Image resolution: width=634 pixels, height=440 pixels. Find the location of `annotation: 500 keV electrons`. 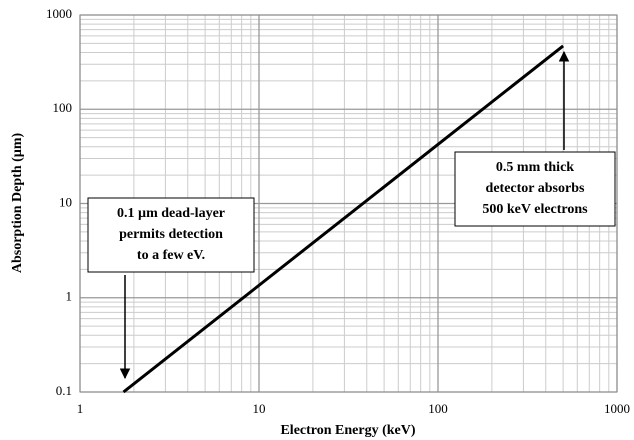

annotation: 500 keV electrons is located at coordinates (535, 209).